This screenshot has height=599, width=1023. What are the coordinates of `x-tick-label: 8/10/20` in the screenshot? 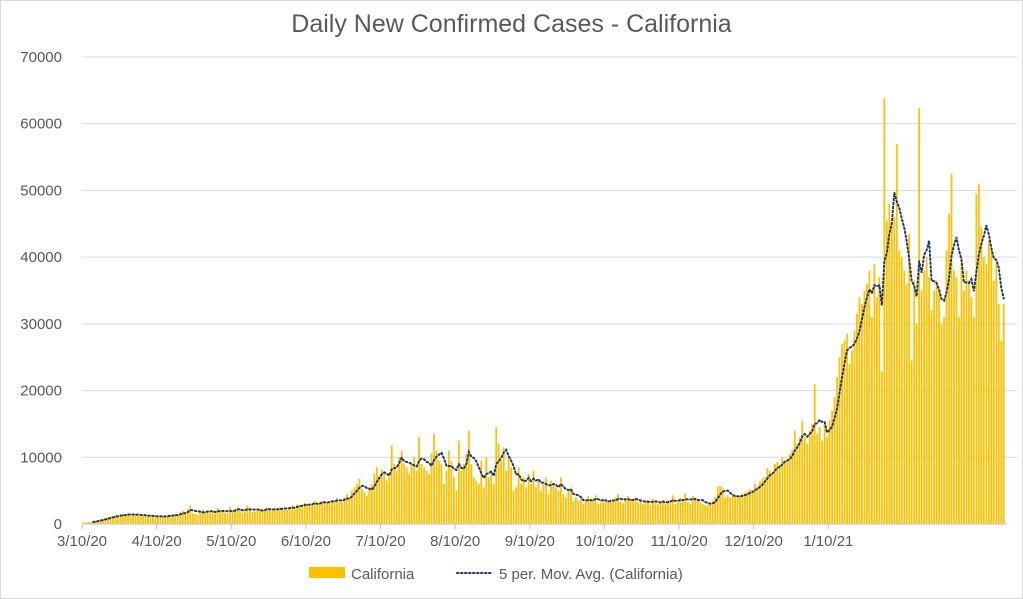 It's located at (455, 541).